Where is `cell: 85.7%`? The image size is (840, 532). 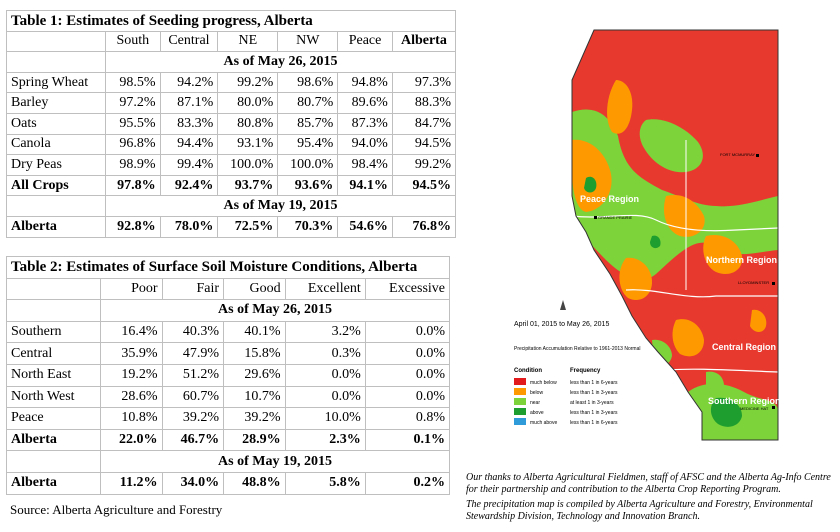
cell: 85.7% is located at coordinates (308, 123).